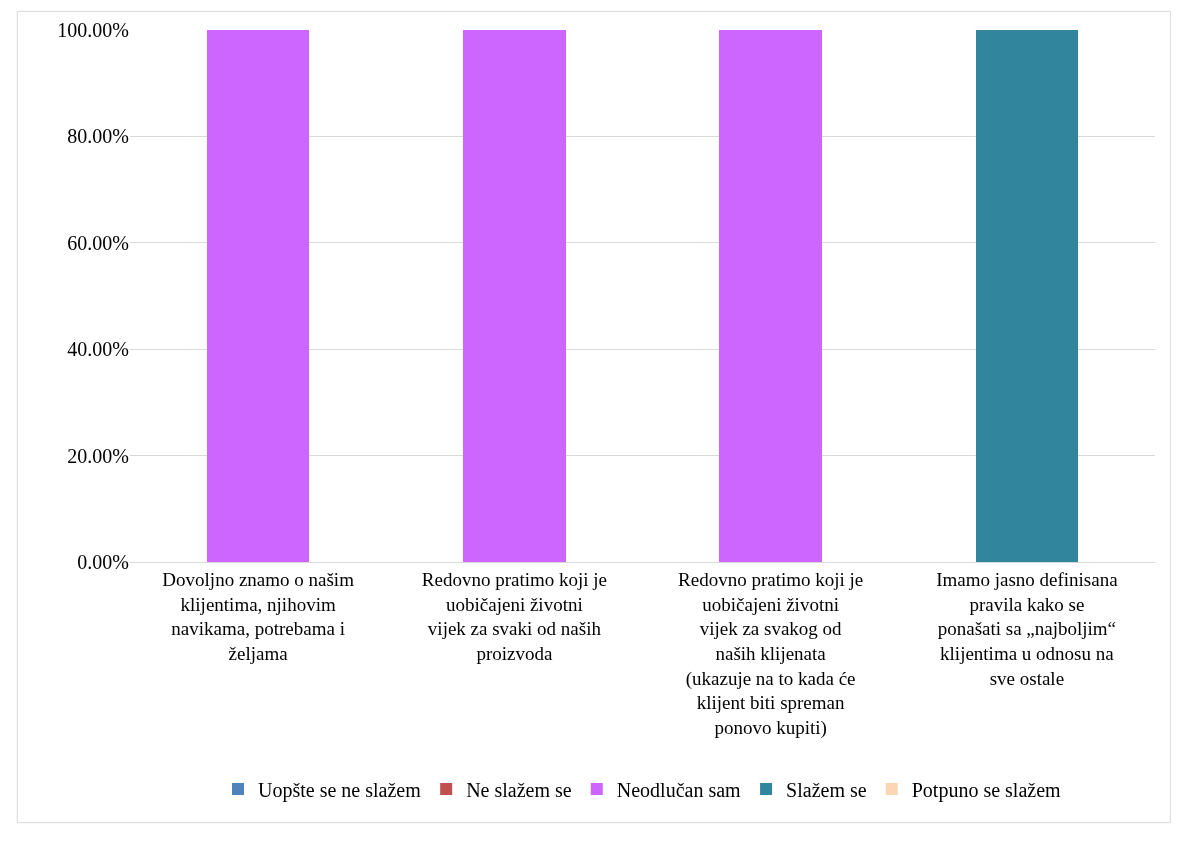 This screenshot has height=862, width=1180. I want to click on y-tick-label: 0.00%, so click(103, 562).